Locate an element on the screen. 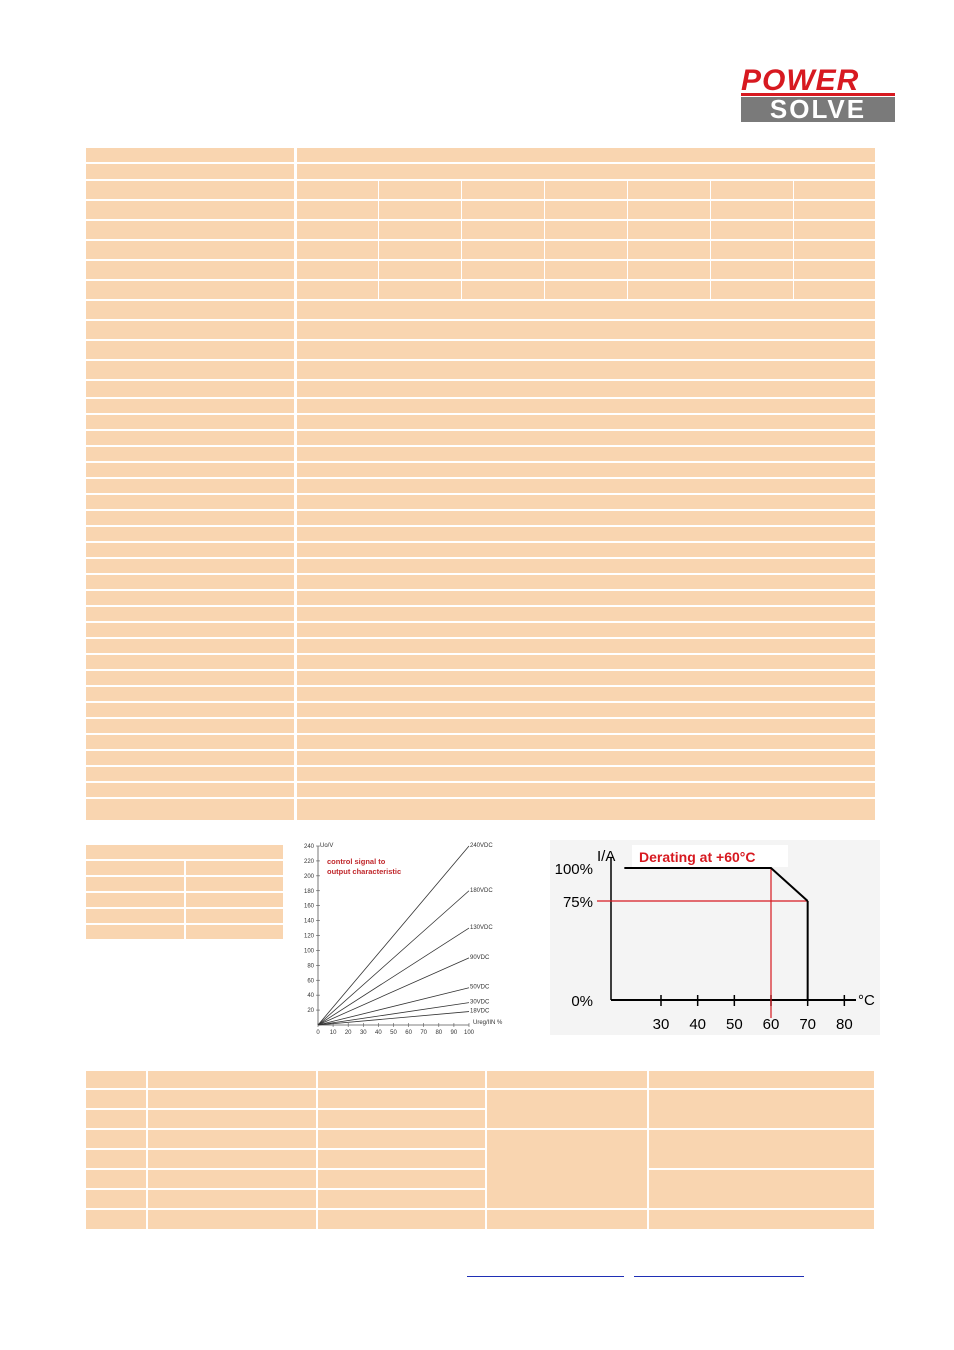 The image size is (954, 1350). series-label: 180VDC is located at coordinates (481, 891).